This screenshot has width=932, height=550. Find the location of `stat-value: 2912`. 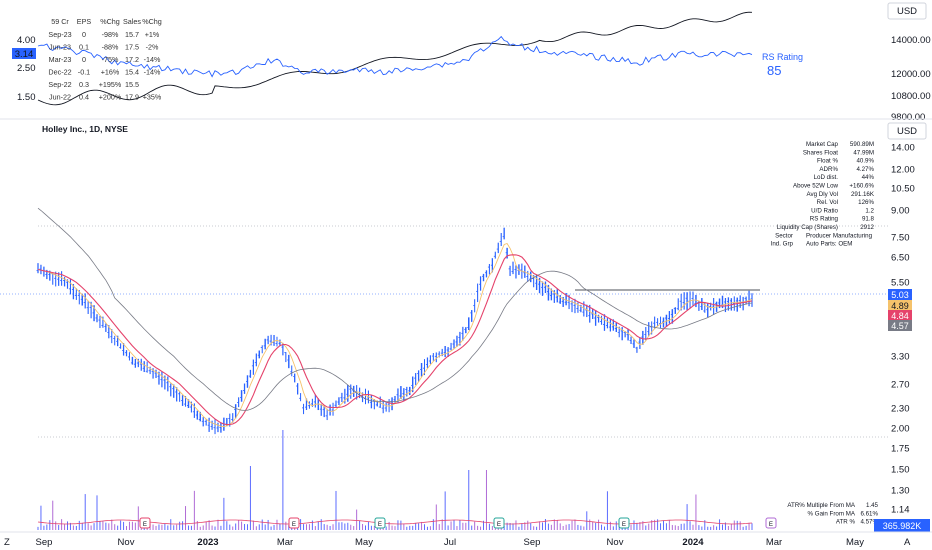

stat-value: 2912 is located at coordinates (867, 227).